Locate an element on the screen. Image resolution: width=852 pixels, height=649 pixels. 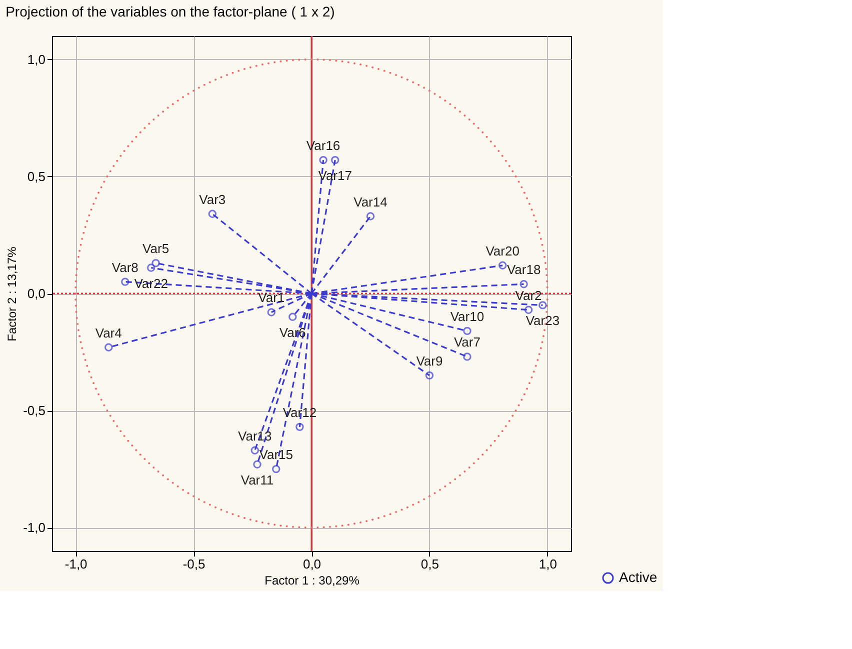
annotation: Var11 is located at coordinates (257, 480).